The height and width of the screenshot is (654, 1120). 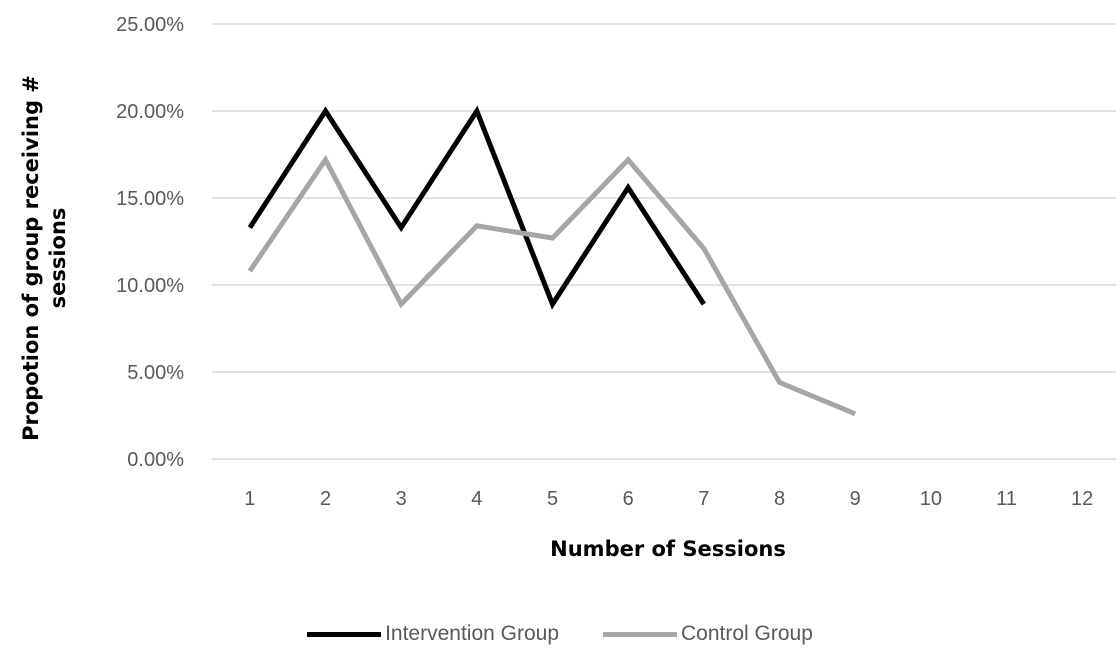 What do you see at coordinates (1082, 499) in the screenshot?
I see `x-tick-label: 12` at bounding box center [1082, 499].